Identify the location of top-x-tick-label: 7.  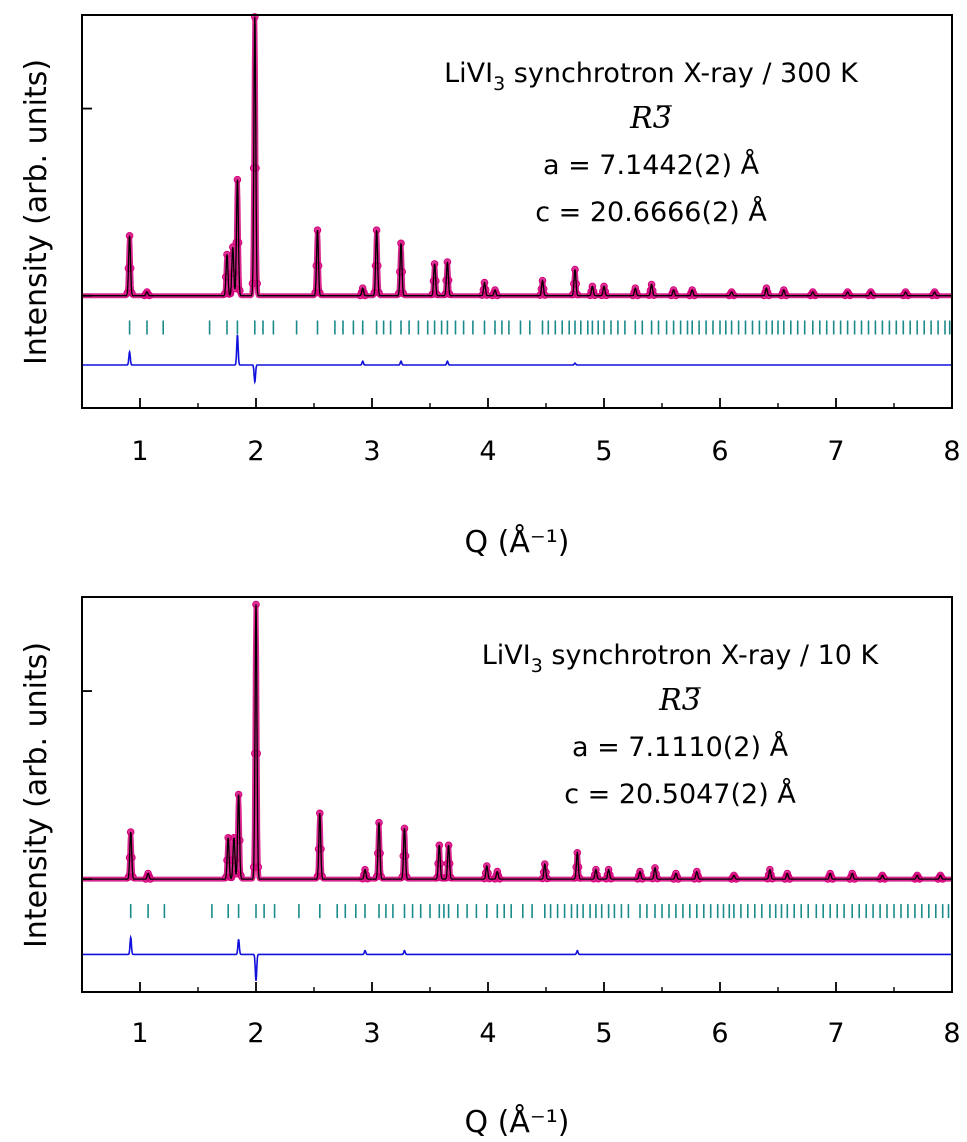
(835, 451).